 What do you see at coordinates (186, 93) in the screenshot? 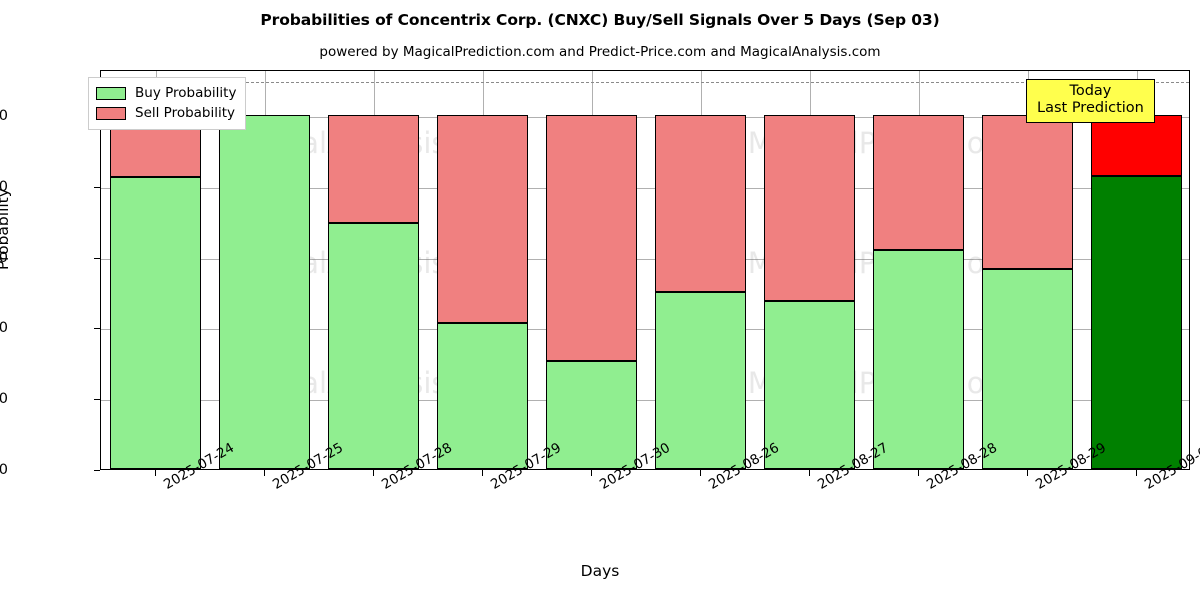
I see `legend-label: Buy Probability` at bounding box center [186, 93].